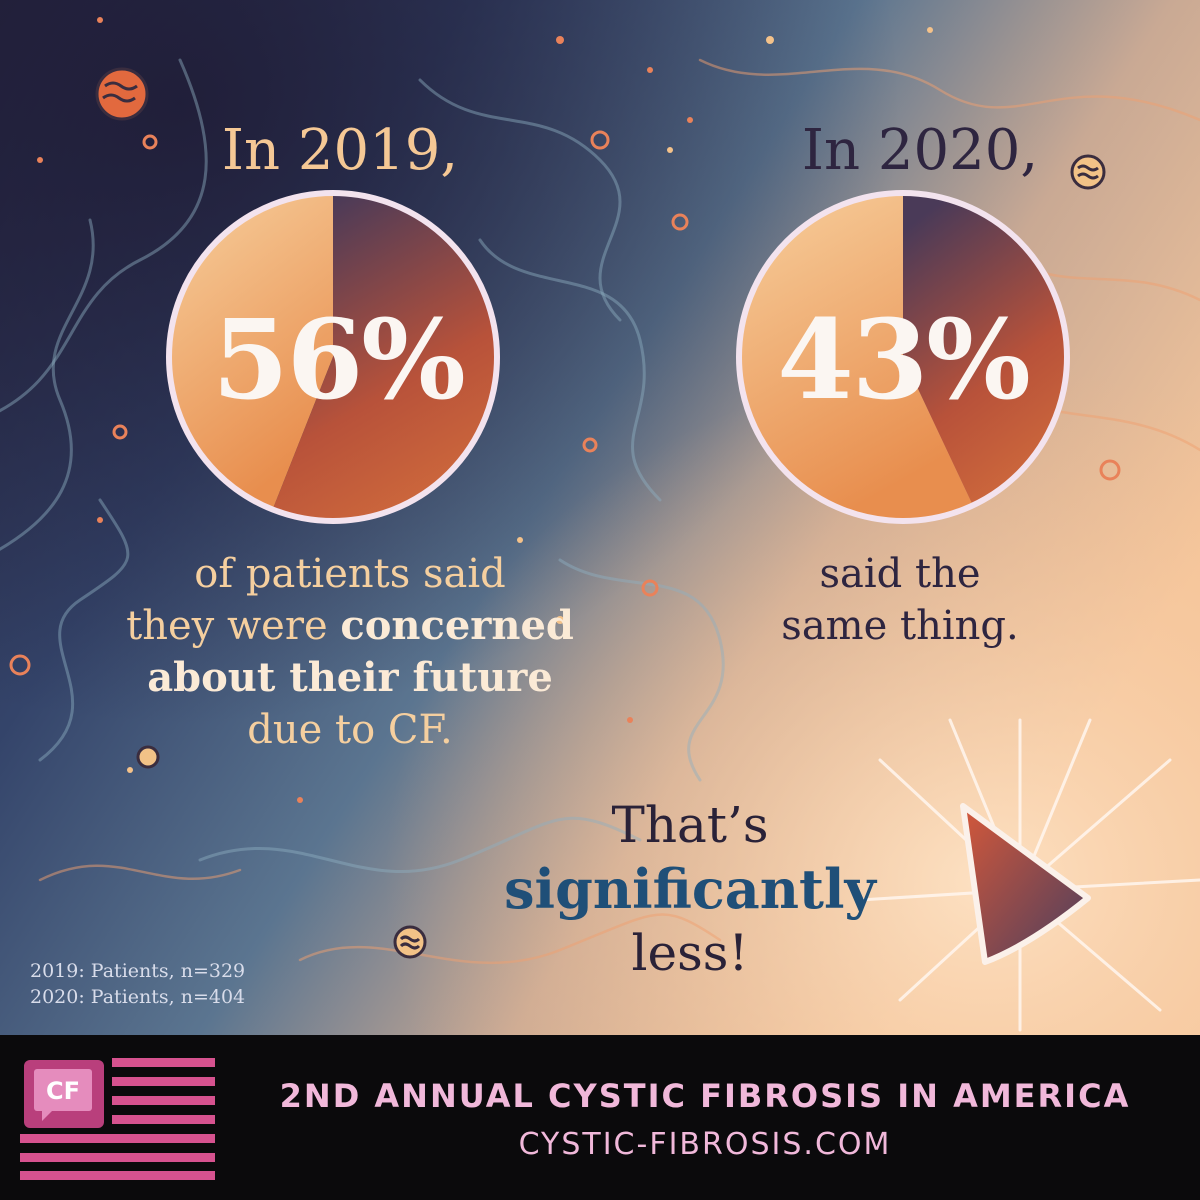 Image resolution: width=1200 pixels, height=1200 pixels. I want to click on data-label-2020: 43%, so click(904, 359).